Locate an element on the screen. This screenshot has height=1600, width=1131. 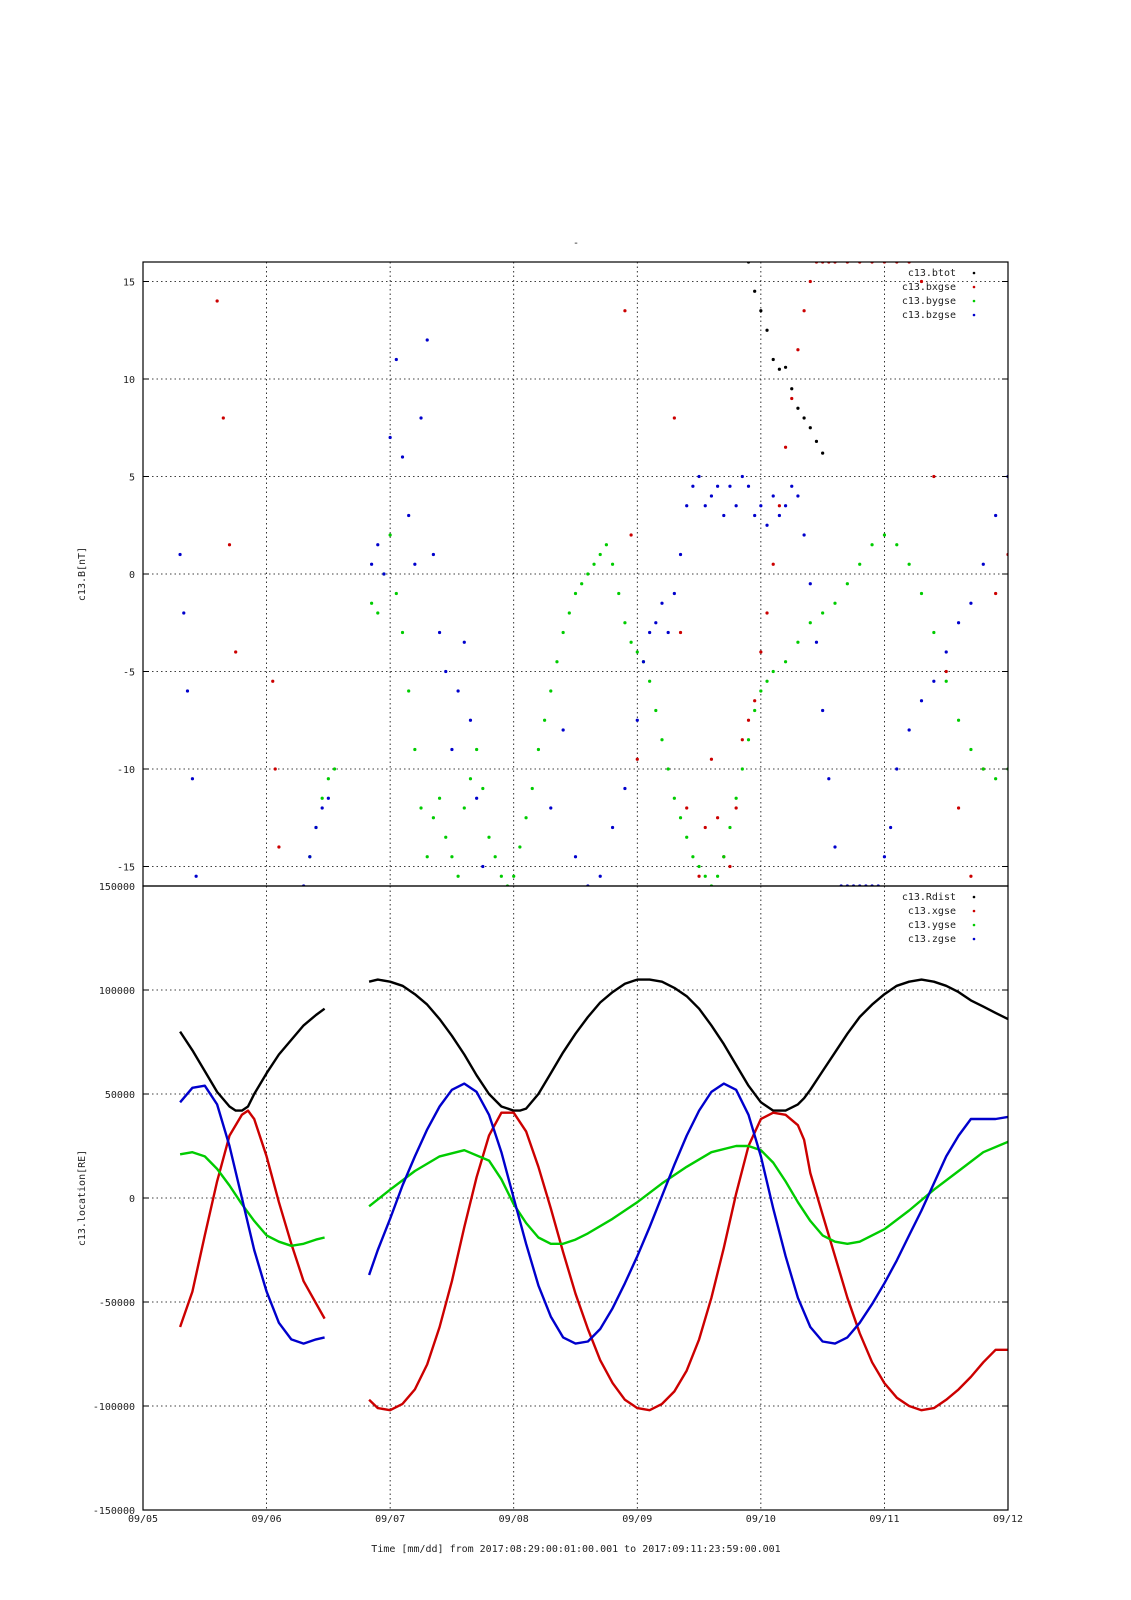
y-tick-label: -10 is located at coordinates (126, 770).